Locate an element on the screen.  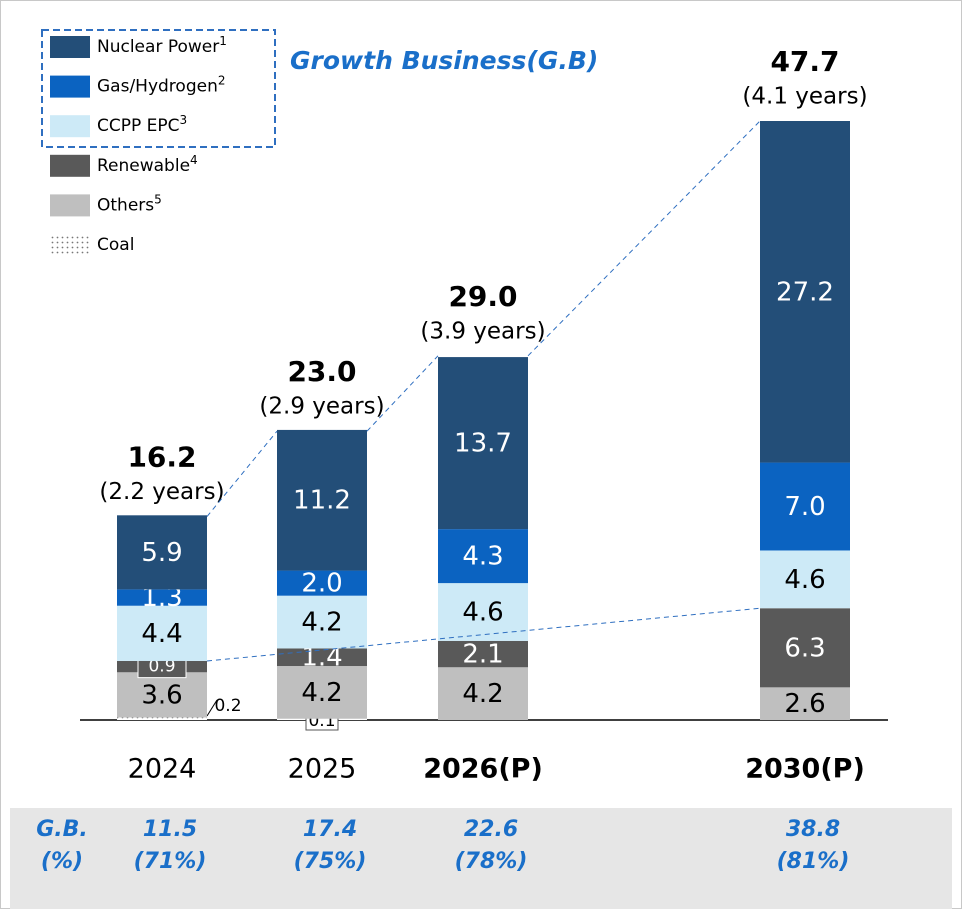
legend-label: Gas/Hydrogen2 is located at coordinates (161, 85).